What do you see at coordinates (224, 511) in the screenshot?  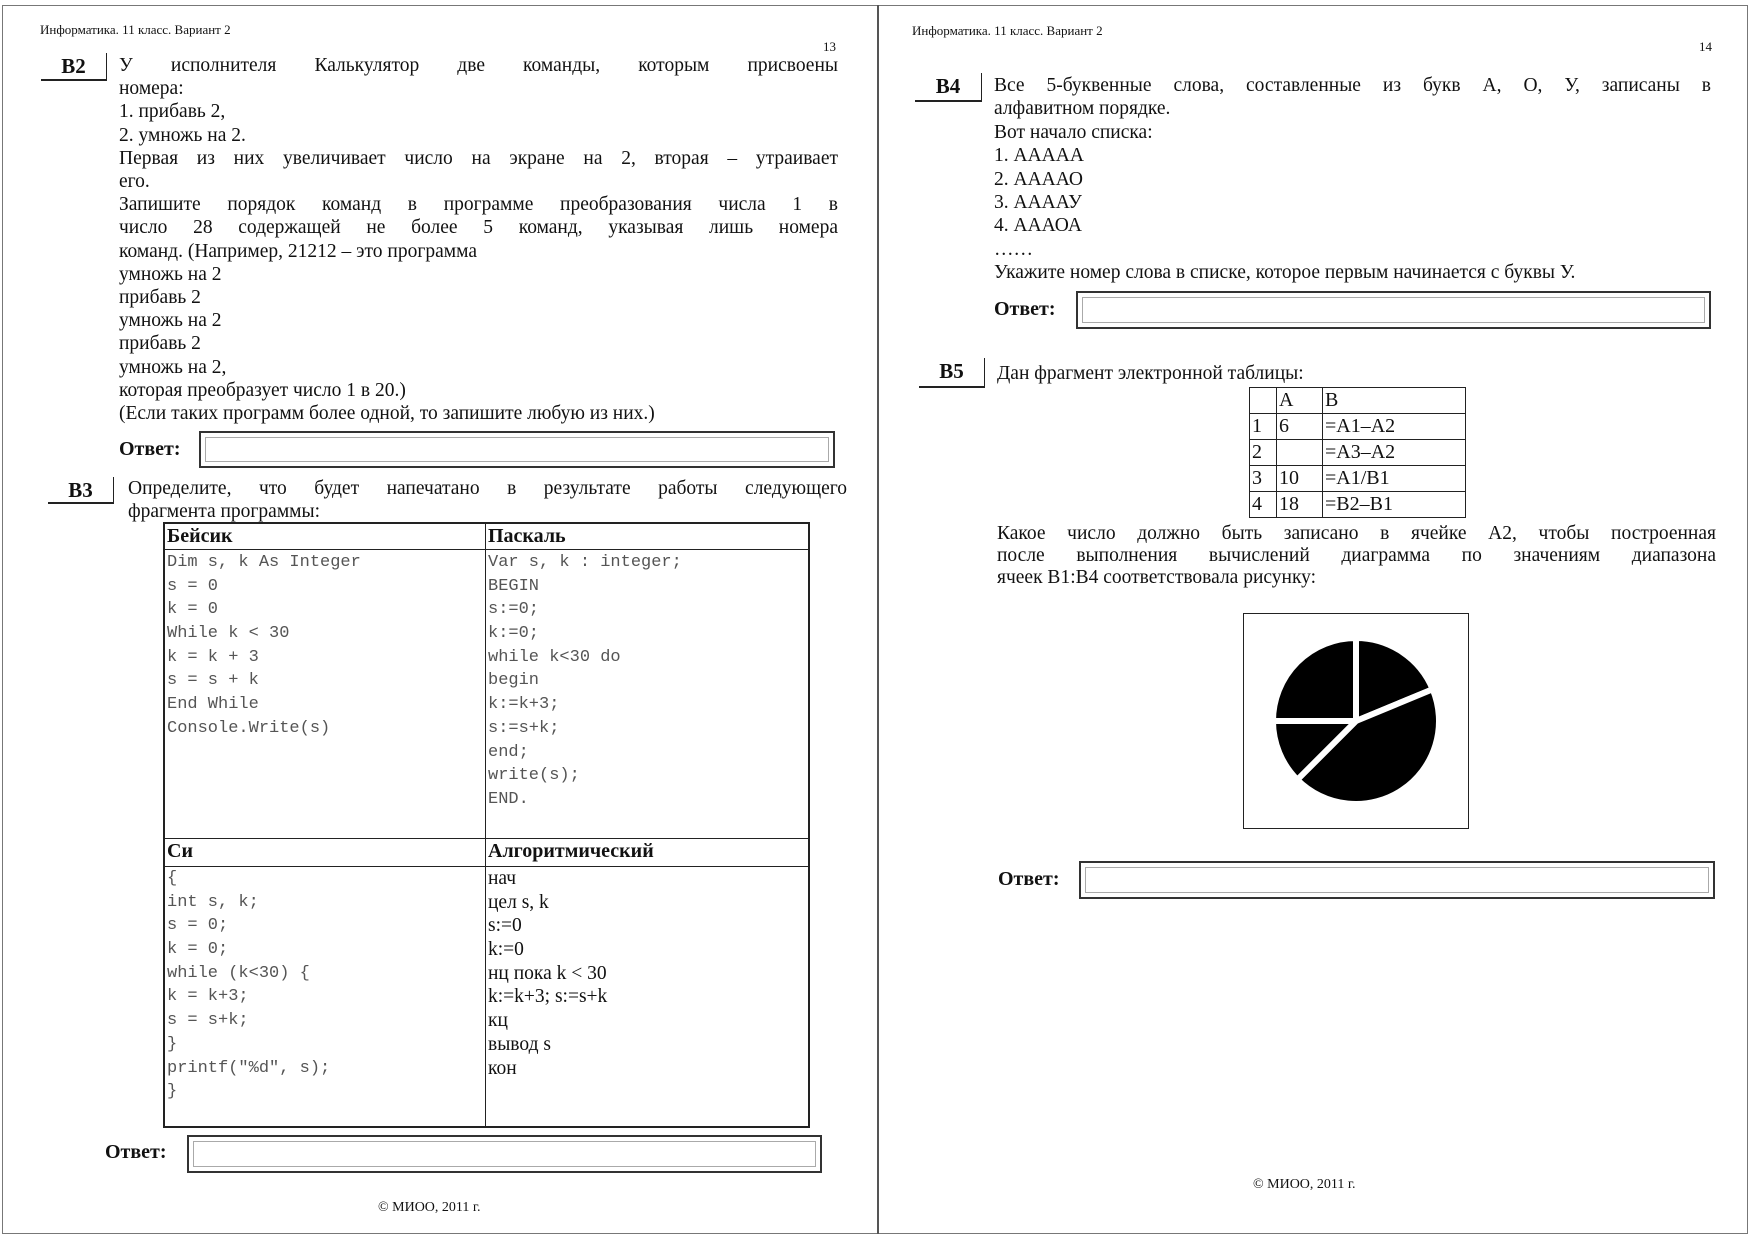 I see `text-line: фрагмента программы:` at bounding box center [224, 511].